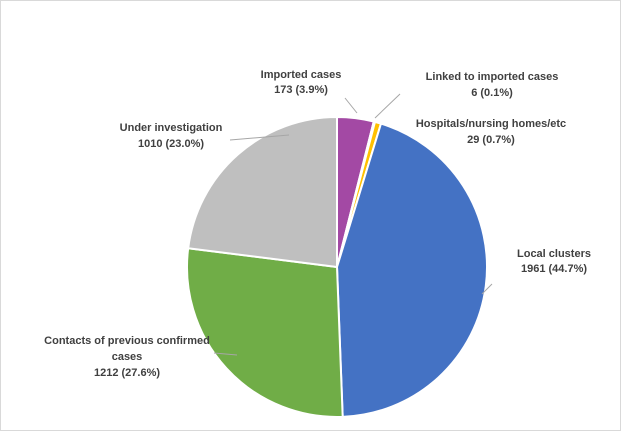 This screenshot has height=432, width=621. I want to click on label-linked-imported-value: 6 (0.1%), so click(492, 93).